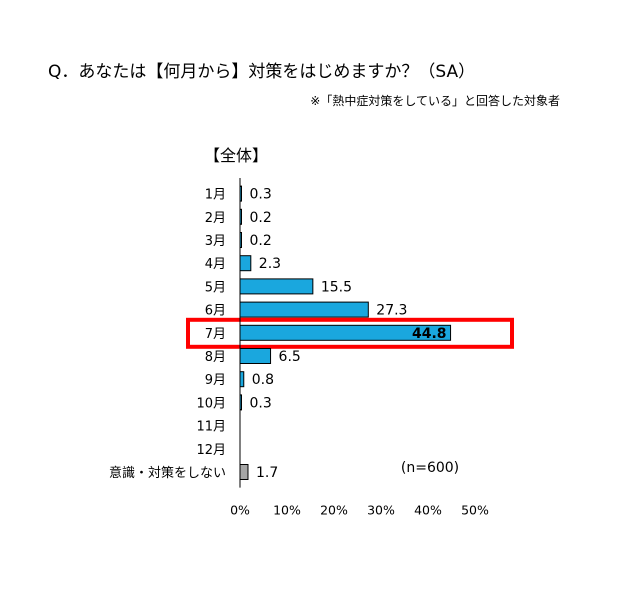  Describe the element at coordinates (287, 510) in the screenshot. I see `x-tick-label: 10%` at that location.